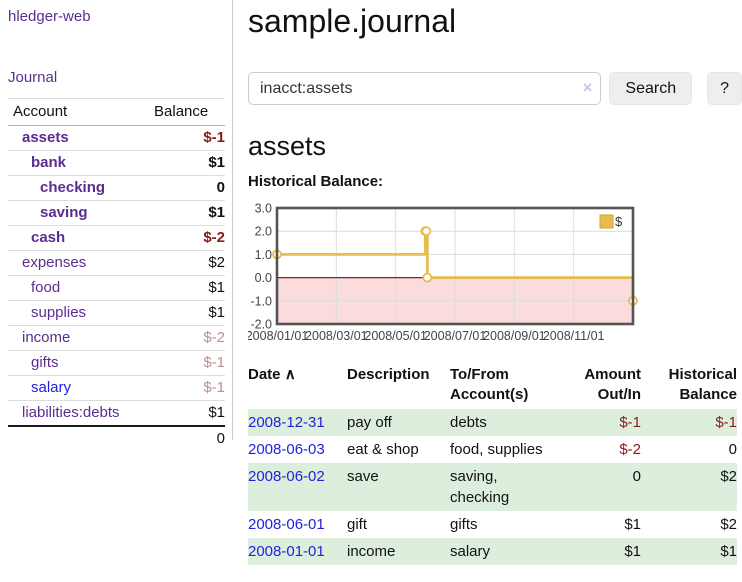 This screenshot has height=582, width=742. Describe the element at coordinates (116, 313) in the screenshot. I see `account-row: supplies $1` at that location.